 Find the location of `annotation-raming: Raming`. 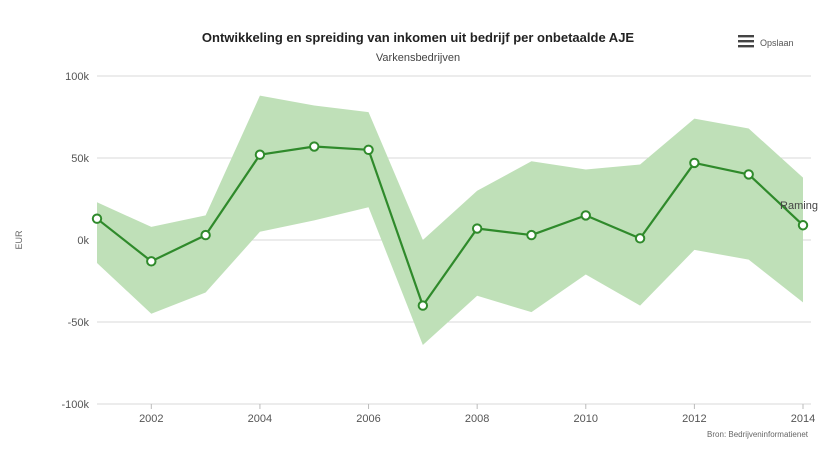

annotation-raming: Raming is located at coordinates (799, 206).